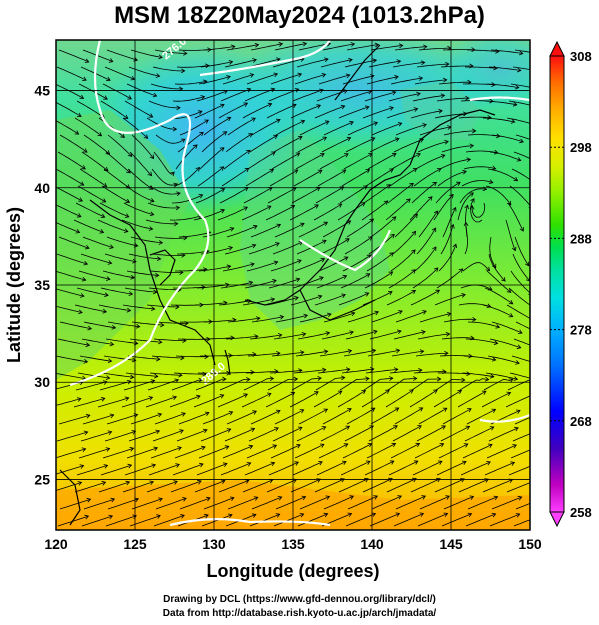  Describe the element at coordinates (292, 571) in the screenshot. I see `x-axis-label: Longitude (degrees)` at that location.